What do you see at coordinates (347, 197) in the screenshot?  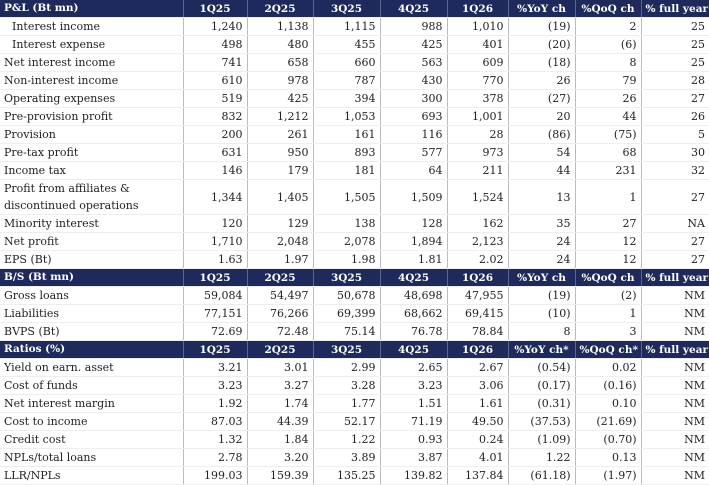 I see `cell: 1,505` at bounding box center [347, 197].